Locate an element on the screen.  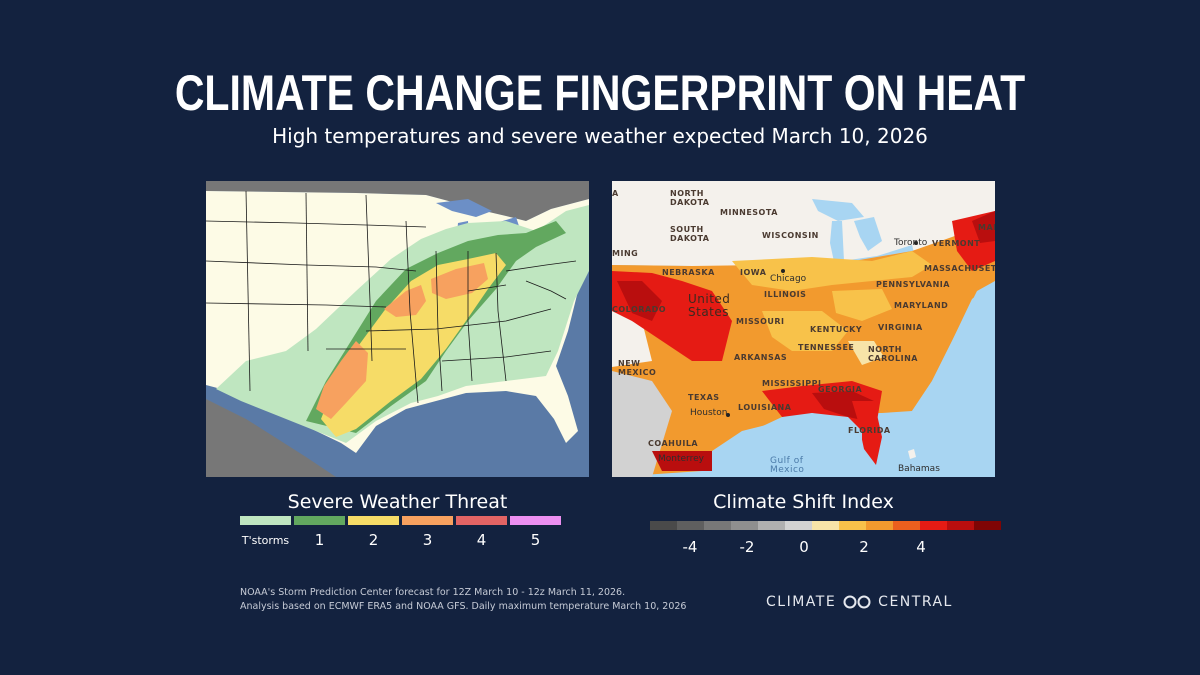
label-kentucky: KENTUCKY is located at coordinates (836, 329).